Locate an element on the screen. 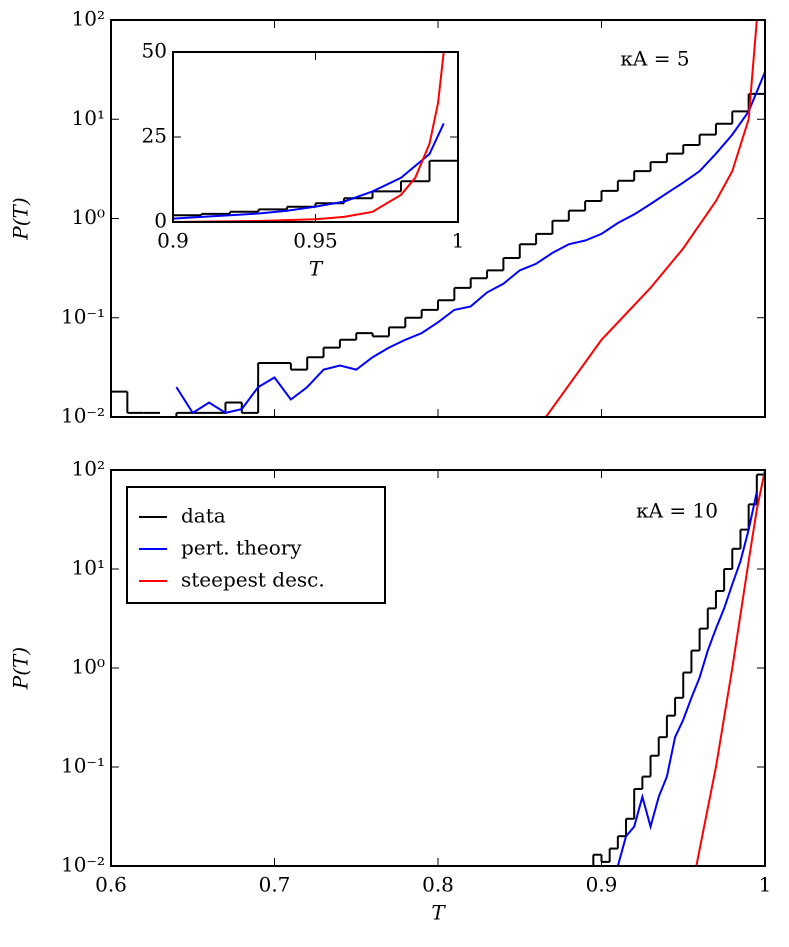 This screenshot has height=947, width=789. inset-background is located at coordinates (315, 137).